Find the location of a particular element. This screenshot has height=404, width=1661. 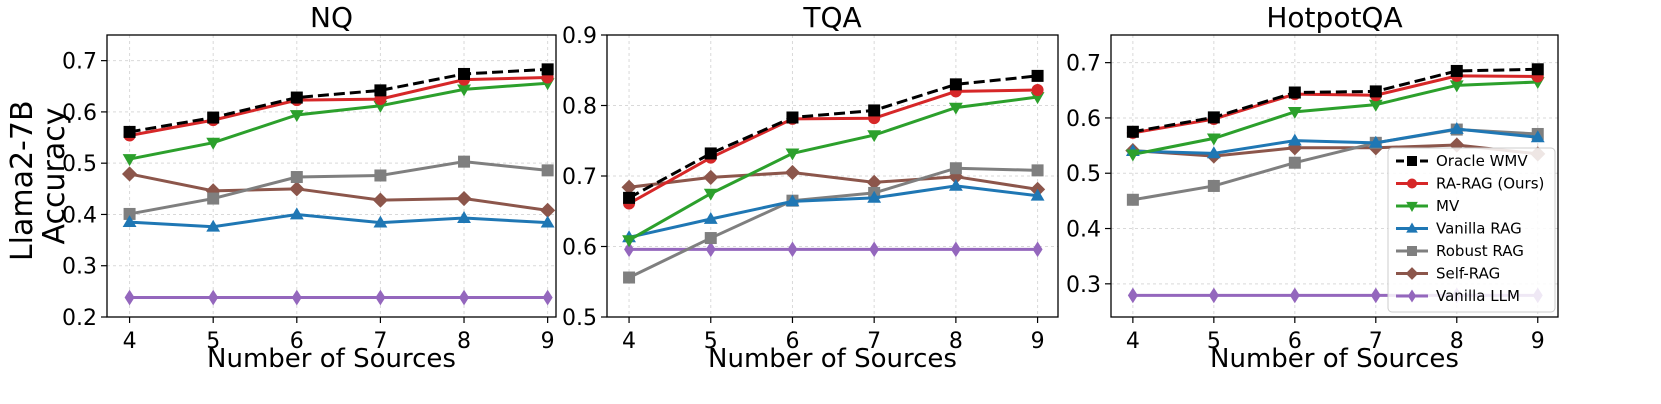

x-tick-label: 4 is located at coordinates (130, 341).